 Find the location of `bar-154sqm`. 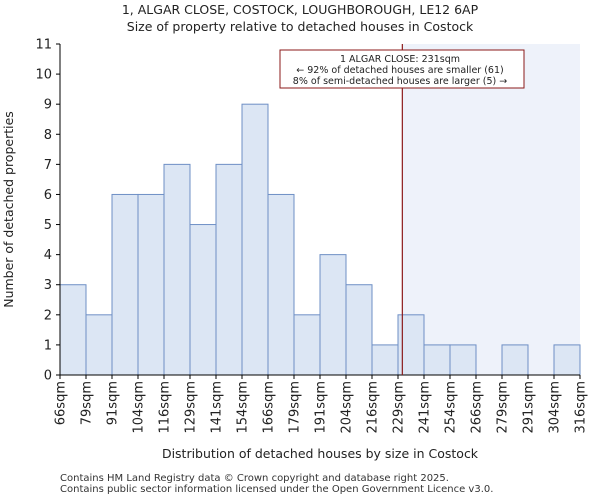

bar-154sqm is located at coordinates (255, 239).